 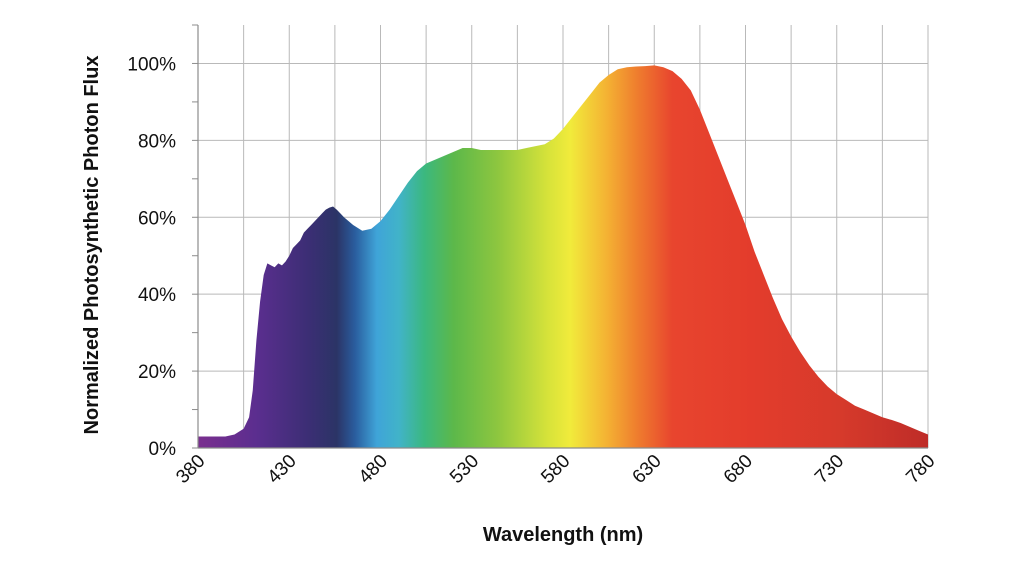 I want to click on x-tick-label: 580, so click(x=555, y=469).